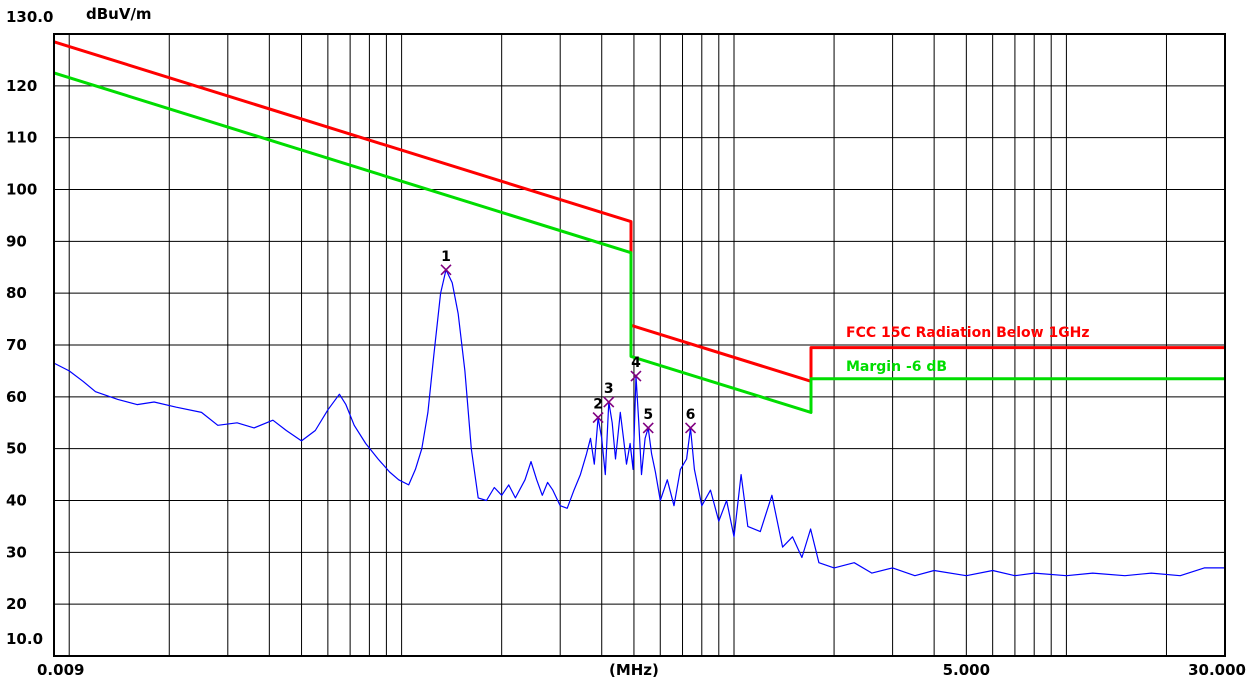 The height and width of the screenshot is (684, 1248). What do you see at coordinates (16, 397) in the screenshot?
I see `y-tick-label: 60` at bounding box center [16, 397].